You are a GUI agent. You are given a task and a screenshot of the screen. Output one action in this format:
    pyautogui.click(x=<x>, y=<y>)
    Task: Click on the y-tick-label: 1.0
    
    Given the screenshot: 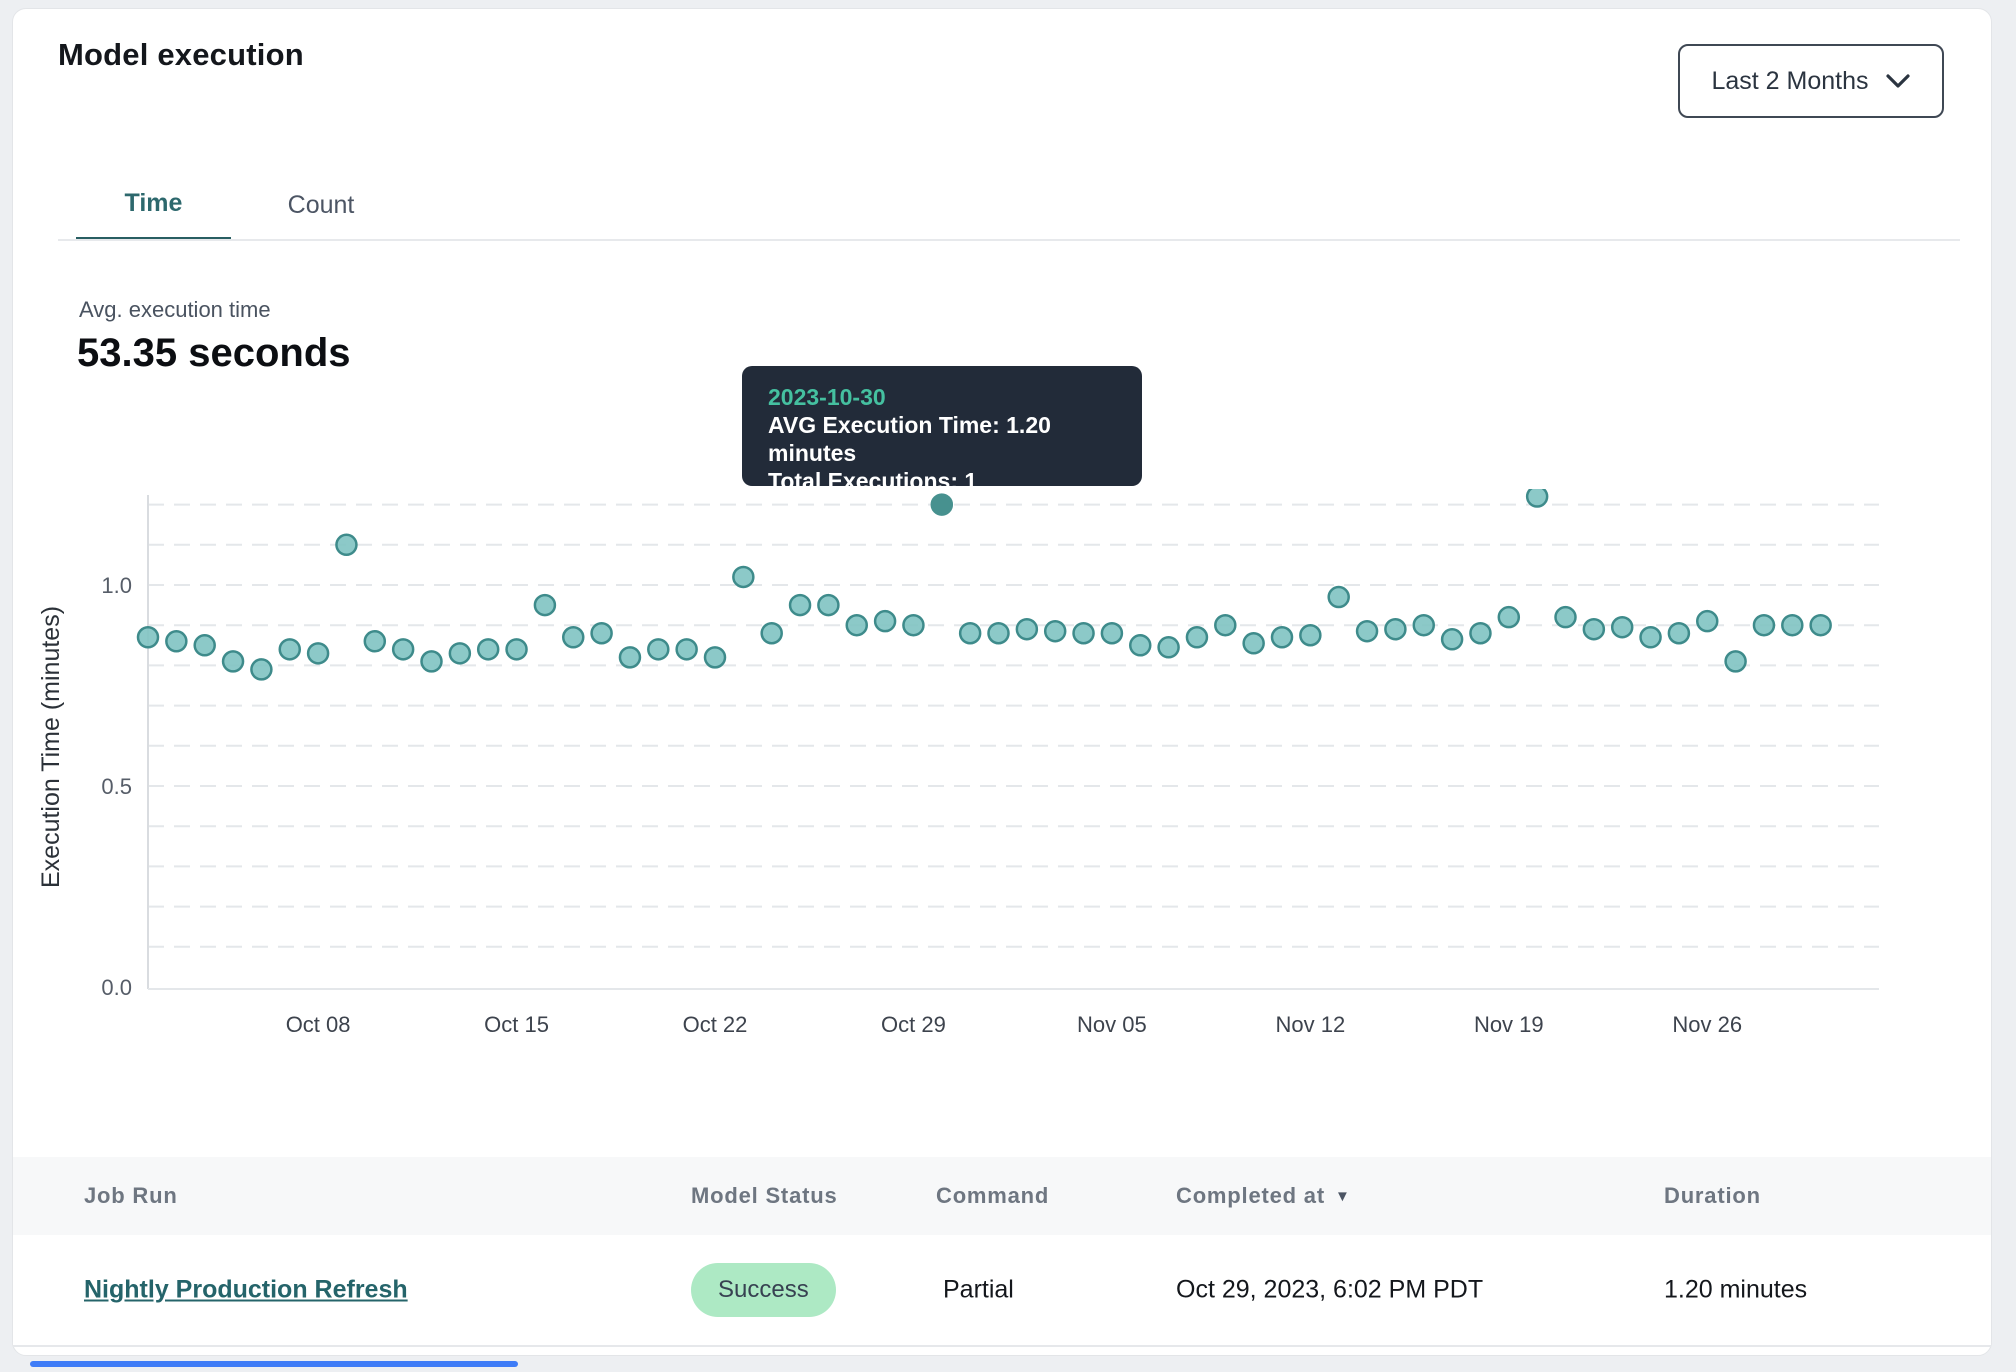 What is the action you would take?
    pyautogui.click(x=116, y=585)
    